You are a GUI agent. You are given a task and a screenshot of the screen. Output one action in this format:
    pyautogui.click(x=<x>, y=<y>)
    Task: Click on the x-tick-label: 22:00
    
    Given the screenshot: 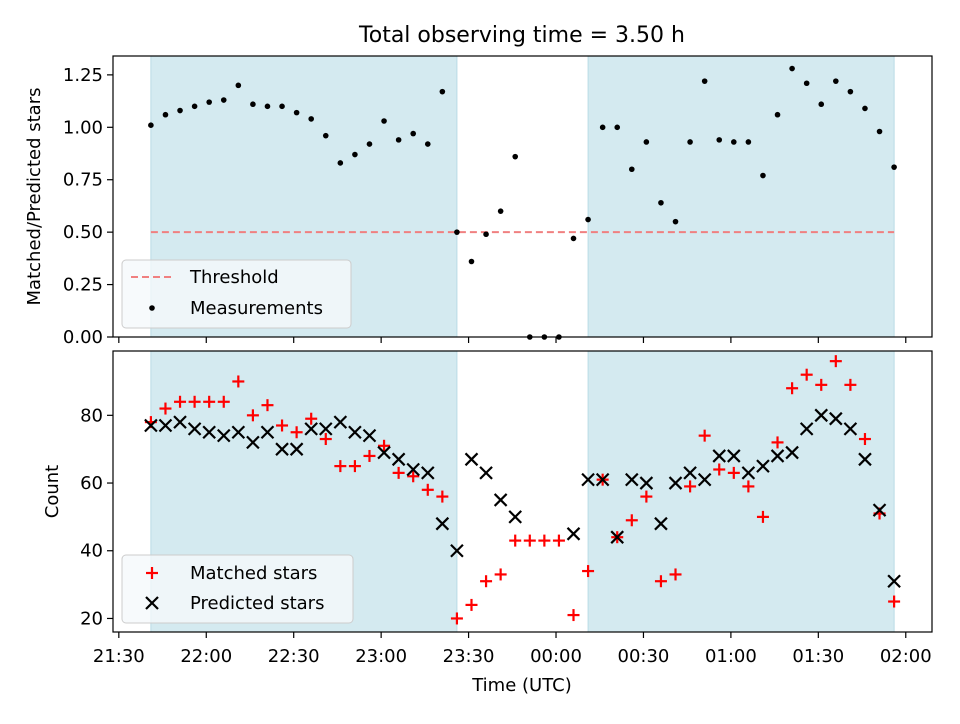 What is the action you would take?
    pyautogui.click(x=206, y=656)
    